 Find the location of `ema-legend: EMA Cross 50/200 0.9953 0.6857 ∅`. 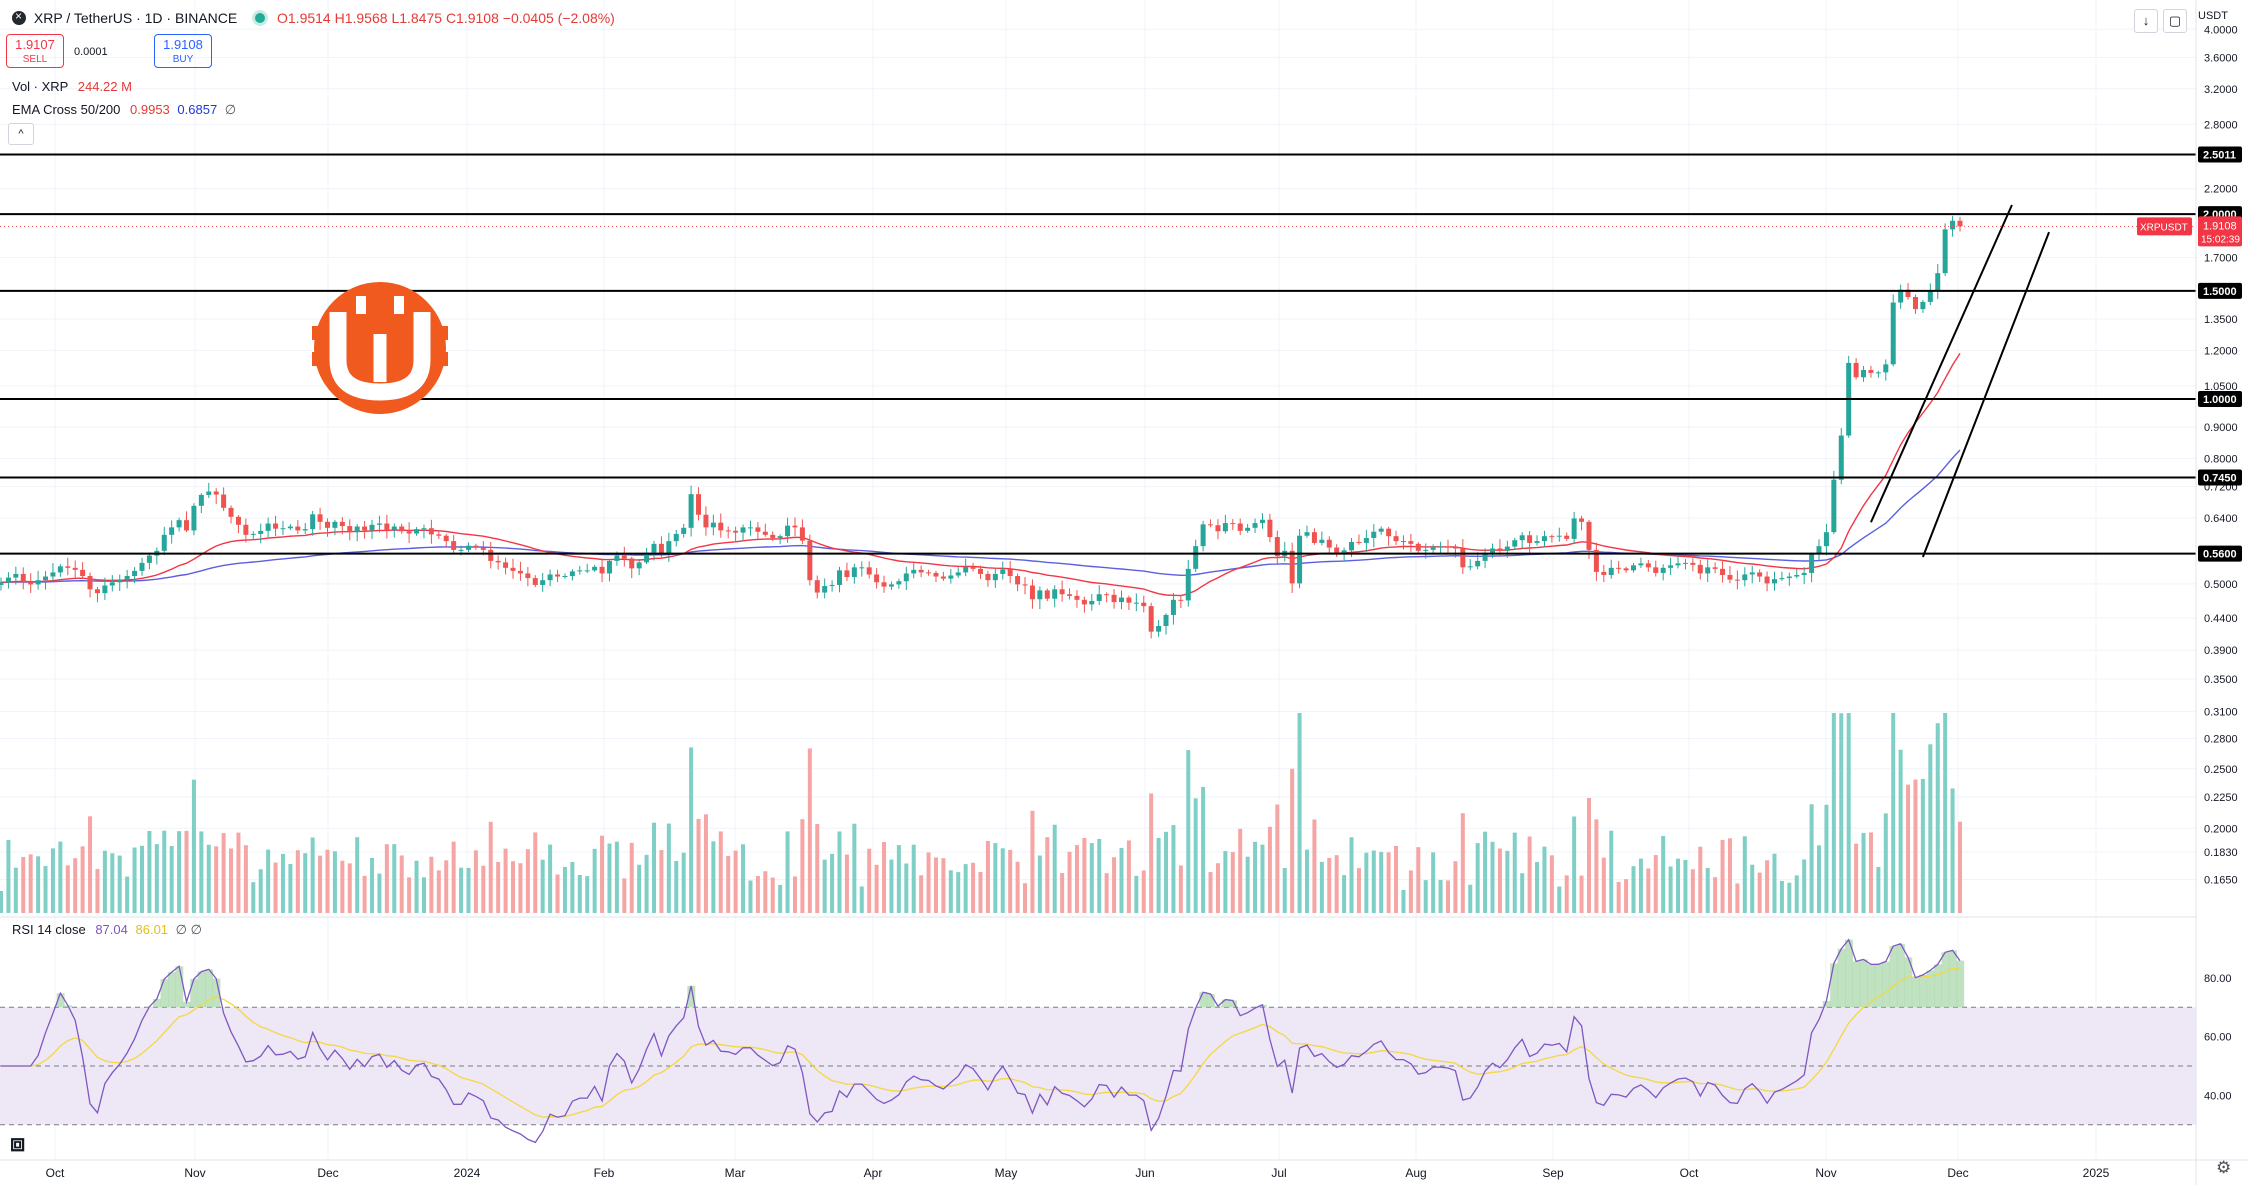

ema-legend: EMA Cross 50/200 0.9953 0.6857 ∅ is located at coordinates (124, 110).